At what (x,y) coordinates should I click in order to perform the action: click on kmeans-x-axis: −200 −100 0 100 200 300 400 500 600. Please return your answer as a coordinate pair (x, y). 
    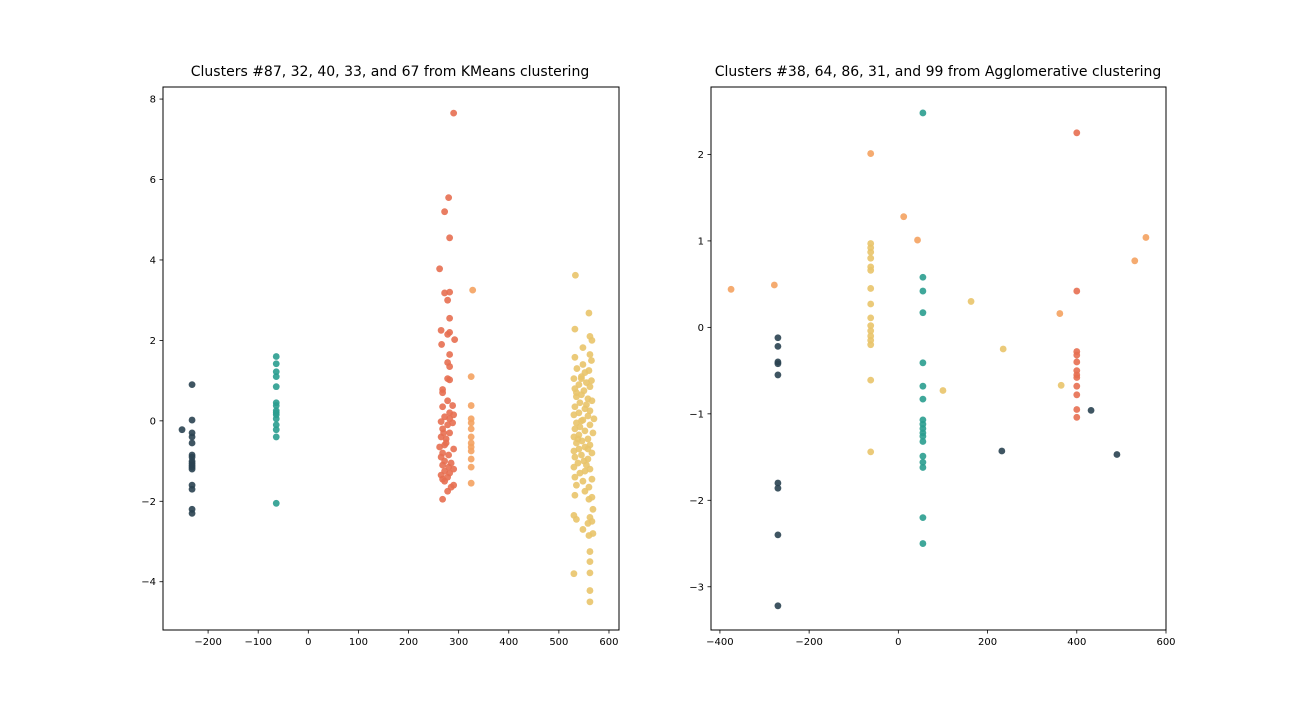
    Looking at the image, I should click on (406, 639).